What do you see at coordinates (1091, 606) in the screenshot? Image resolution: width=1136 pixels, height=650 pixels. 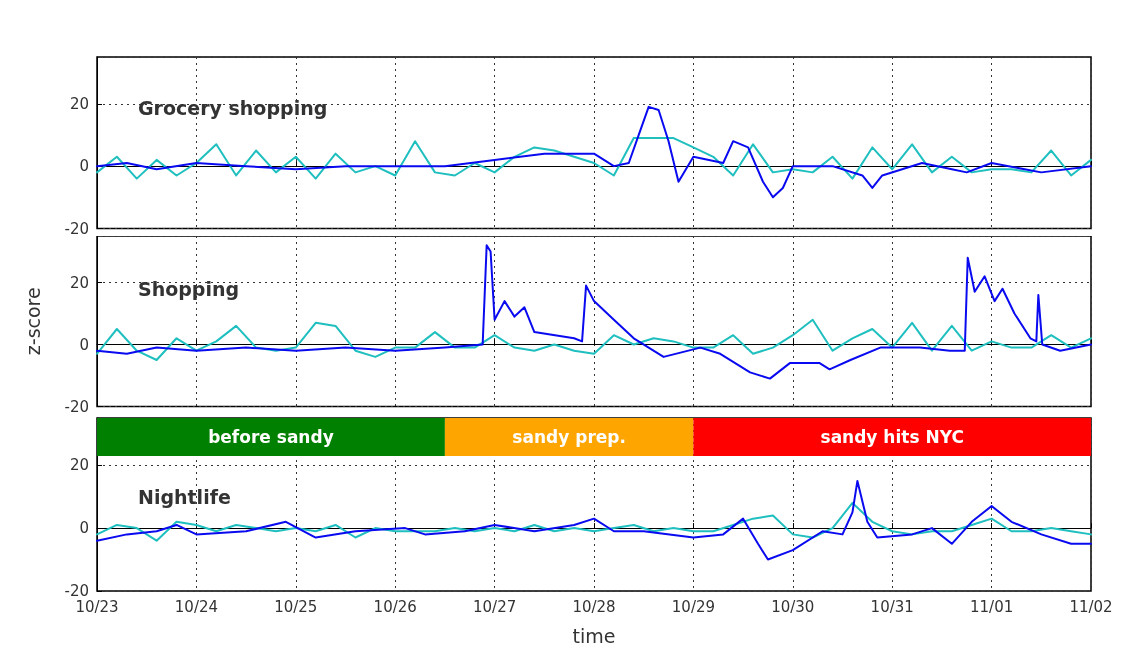 I see `x-tick-label: 11/02` at bounding box center [1091, 606].